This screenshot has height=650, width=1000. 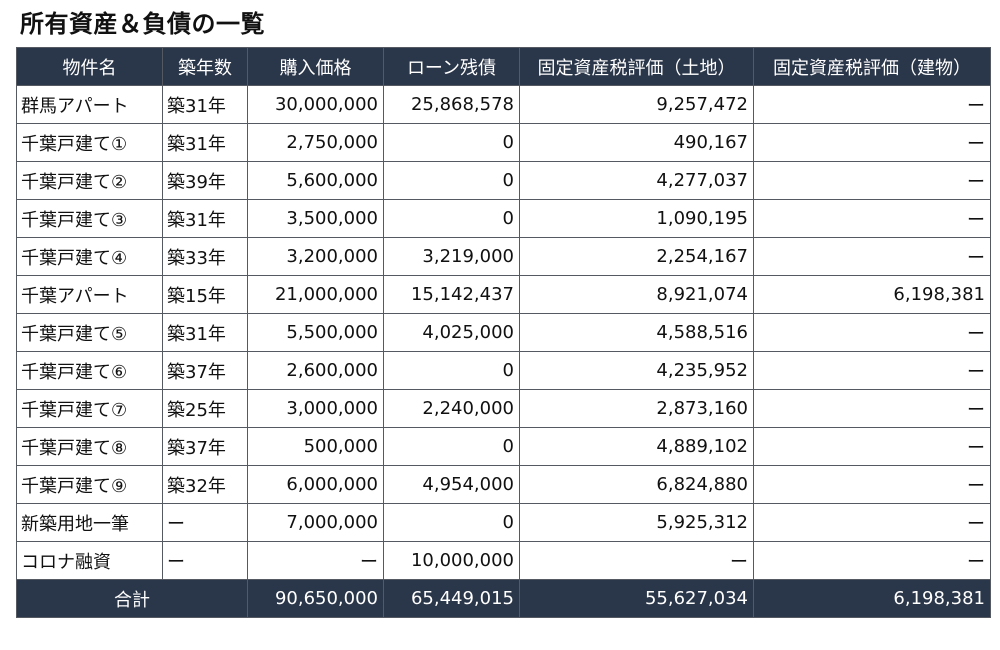 What do you see at coordinates (89, 332) in the screenshot?
I see `cell-property-name: 千葉戸建て⑤` at bounding box center [89, 332].